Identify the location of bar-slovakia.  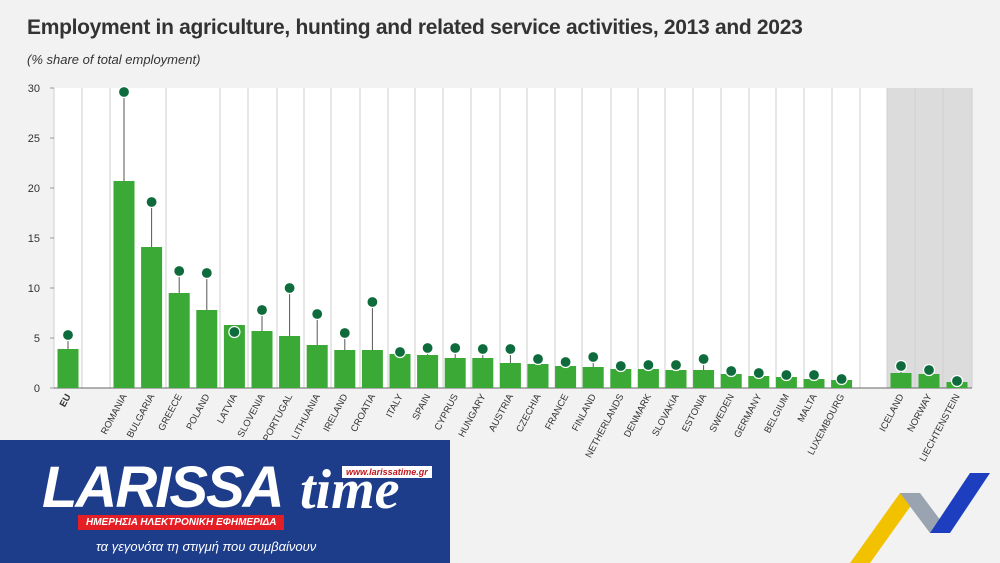
(676, 379).